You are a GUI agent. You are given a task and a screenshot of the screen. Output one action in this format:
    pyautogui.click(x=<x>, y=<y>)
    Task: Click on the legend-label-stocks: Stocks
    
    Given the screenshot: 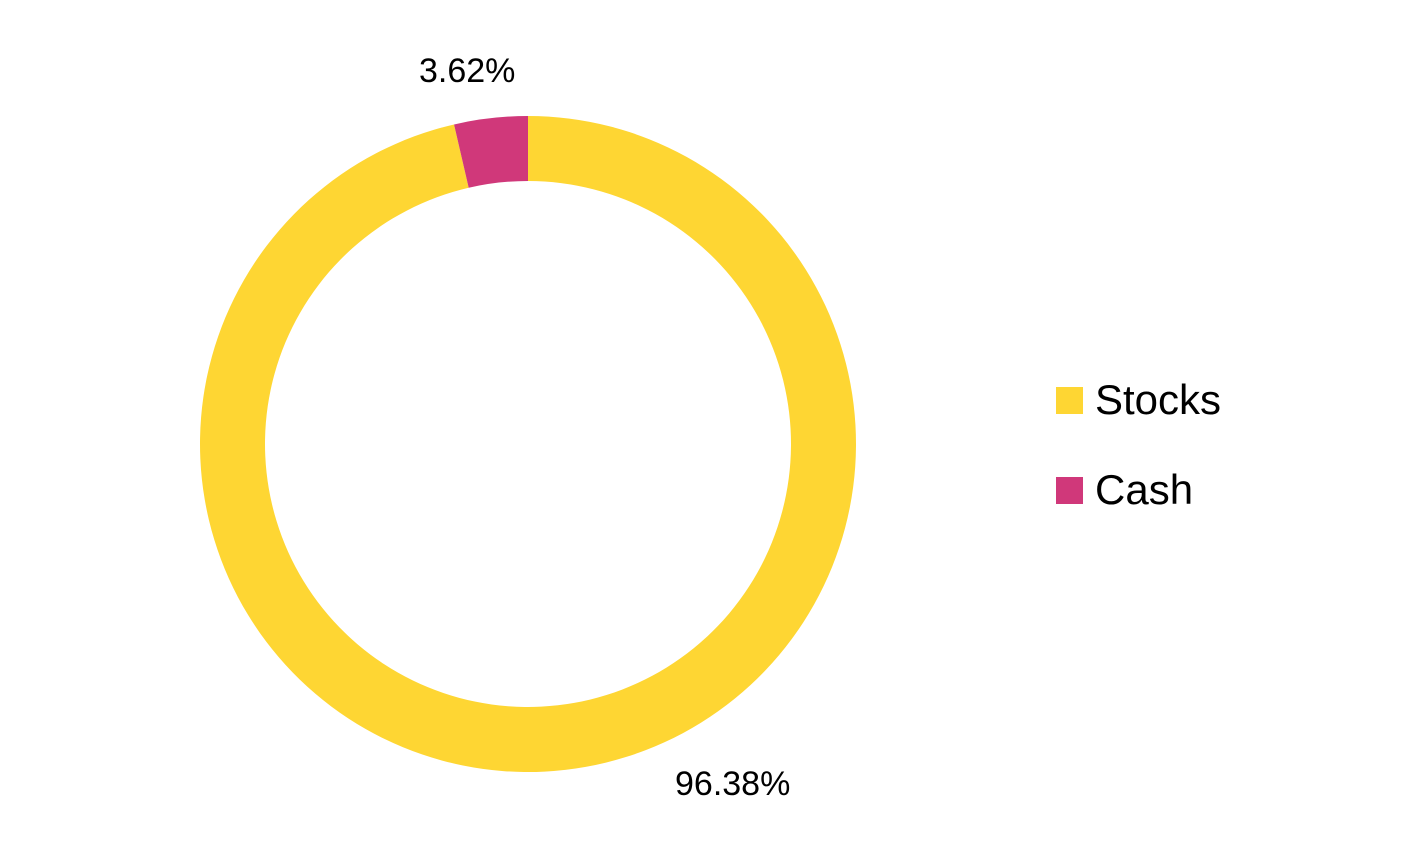 What is the action you would take?
    pyautogui.click(x=1158, y=399)
    